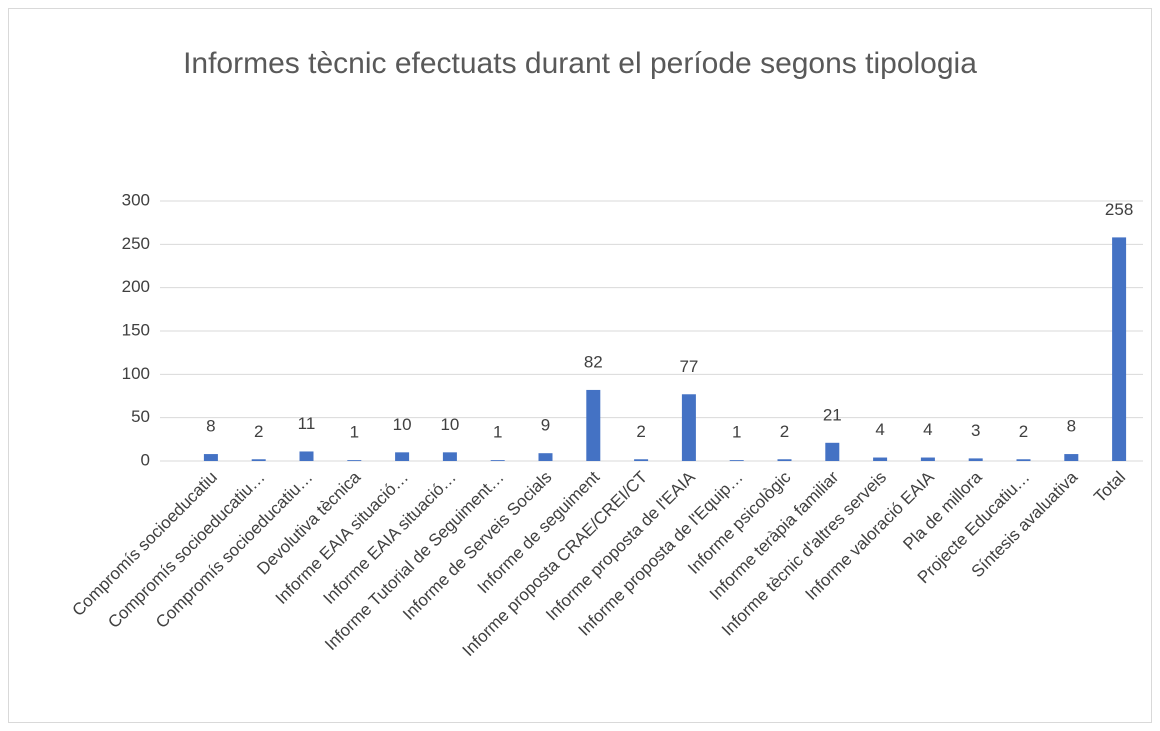  I want to click on data-label: 82, so click(593, 361).